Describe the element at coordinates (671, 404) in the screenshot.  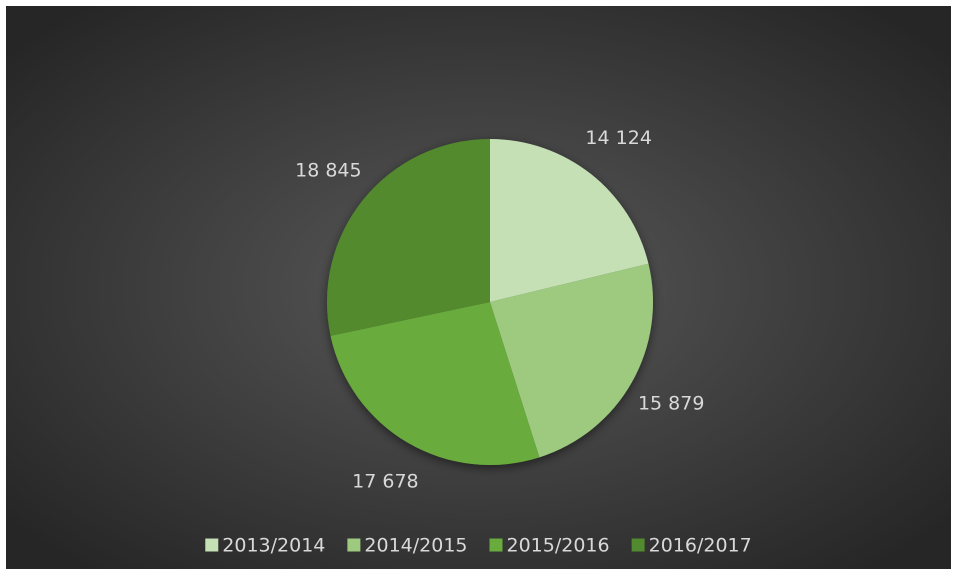
I see `data-label: 15 879` at that location.